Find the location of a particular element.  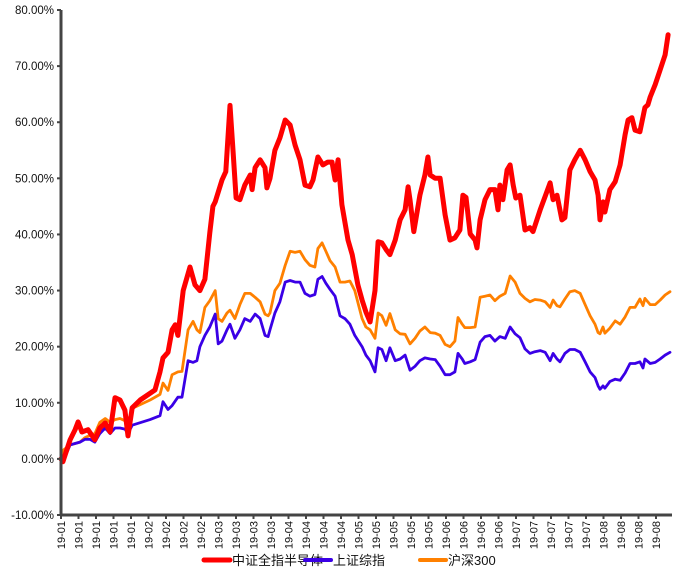

legend: 中证全指半导体 上证综指 沪深300 is located at coordinates (348, 560).